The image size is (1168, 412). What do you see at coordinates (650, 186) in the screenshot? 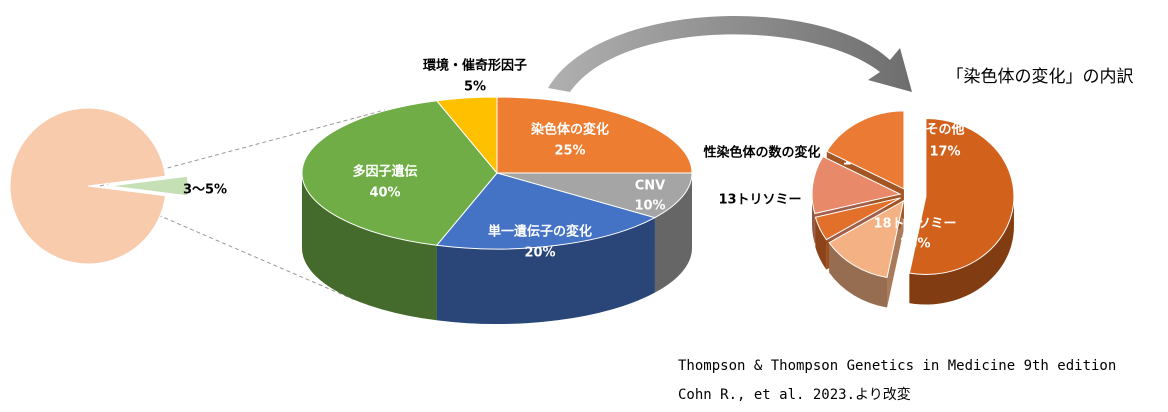
I see `slice-label: CNV` at bounding box center [650, 186].